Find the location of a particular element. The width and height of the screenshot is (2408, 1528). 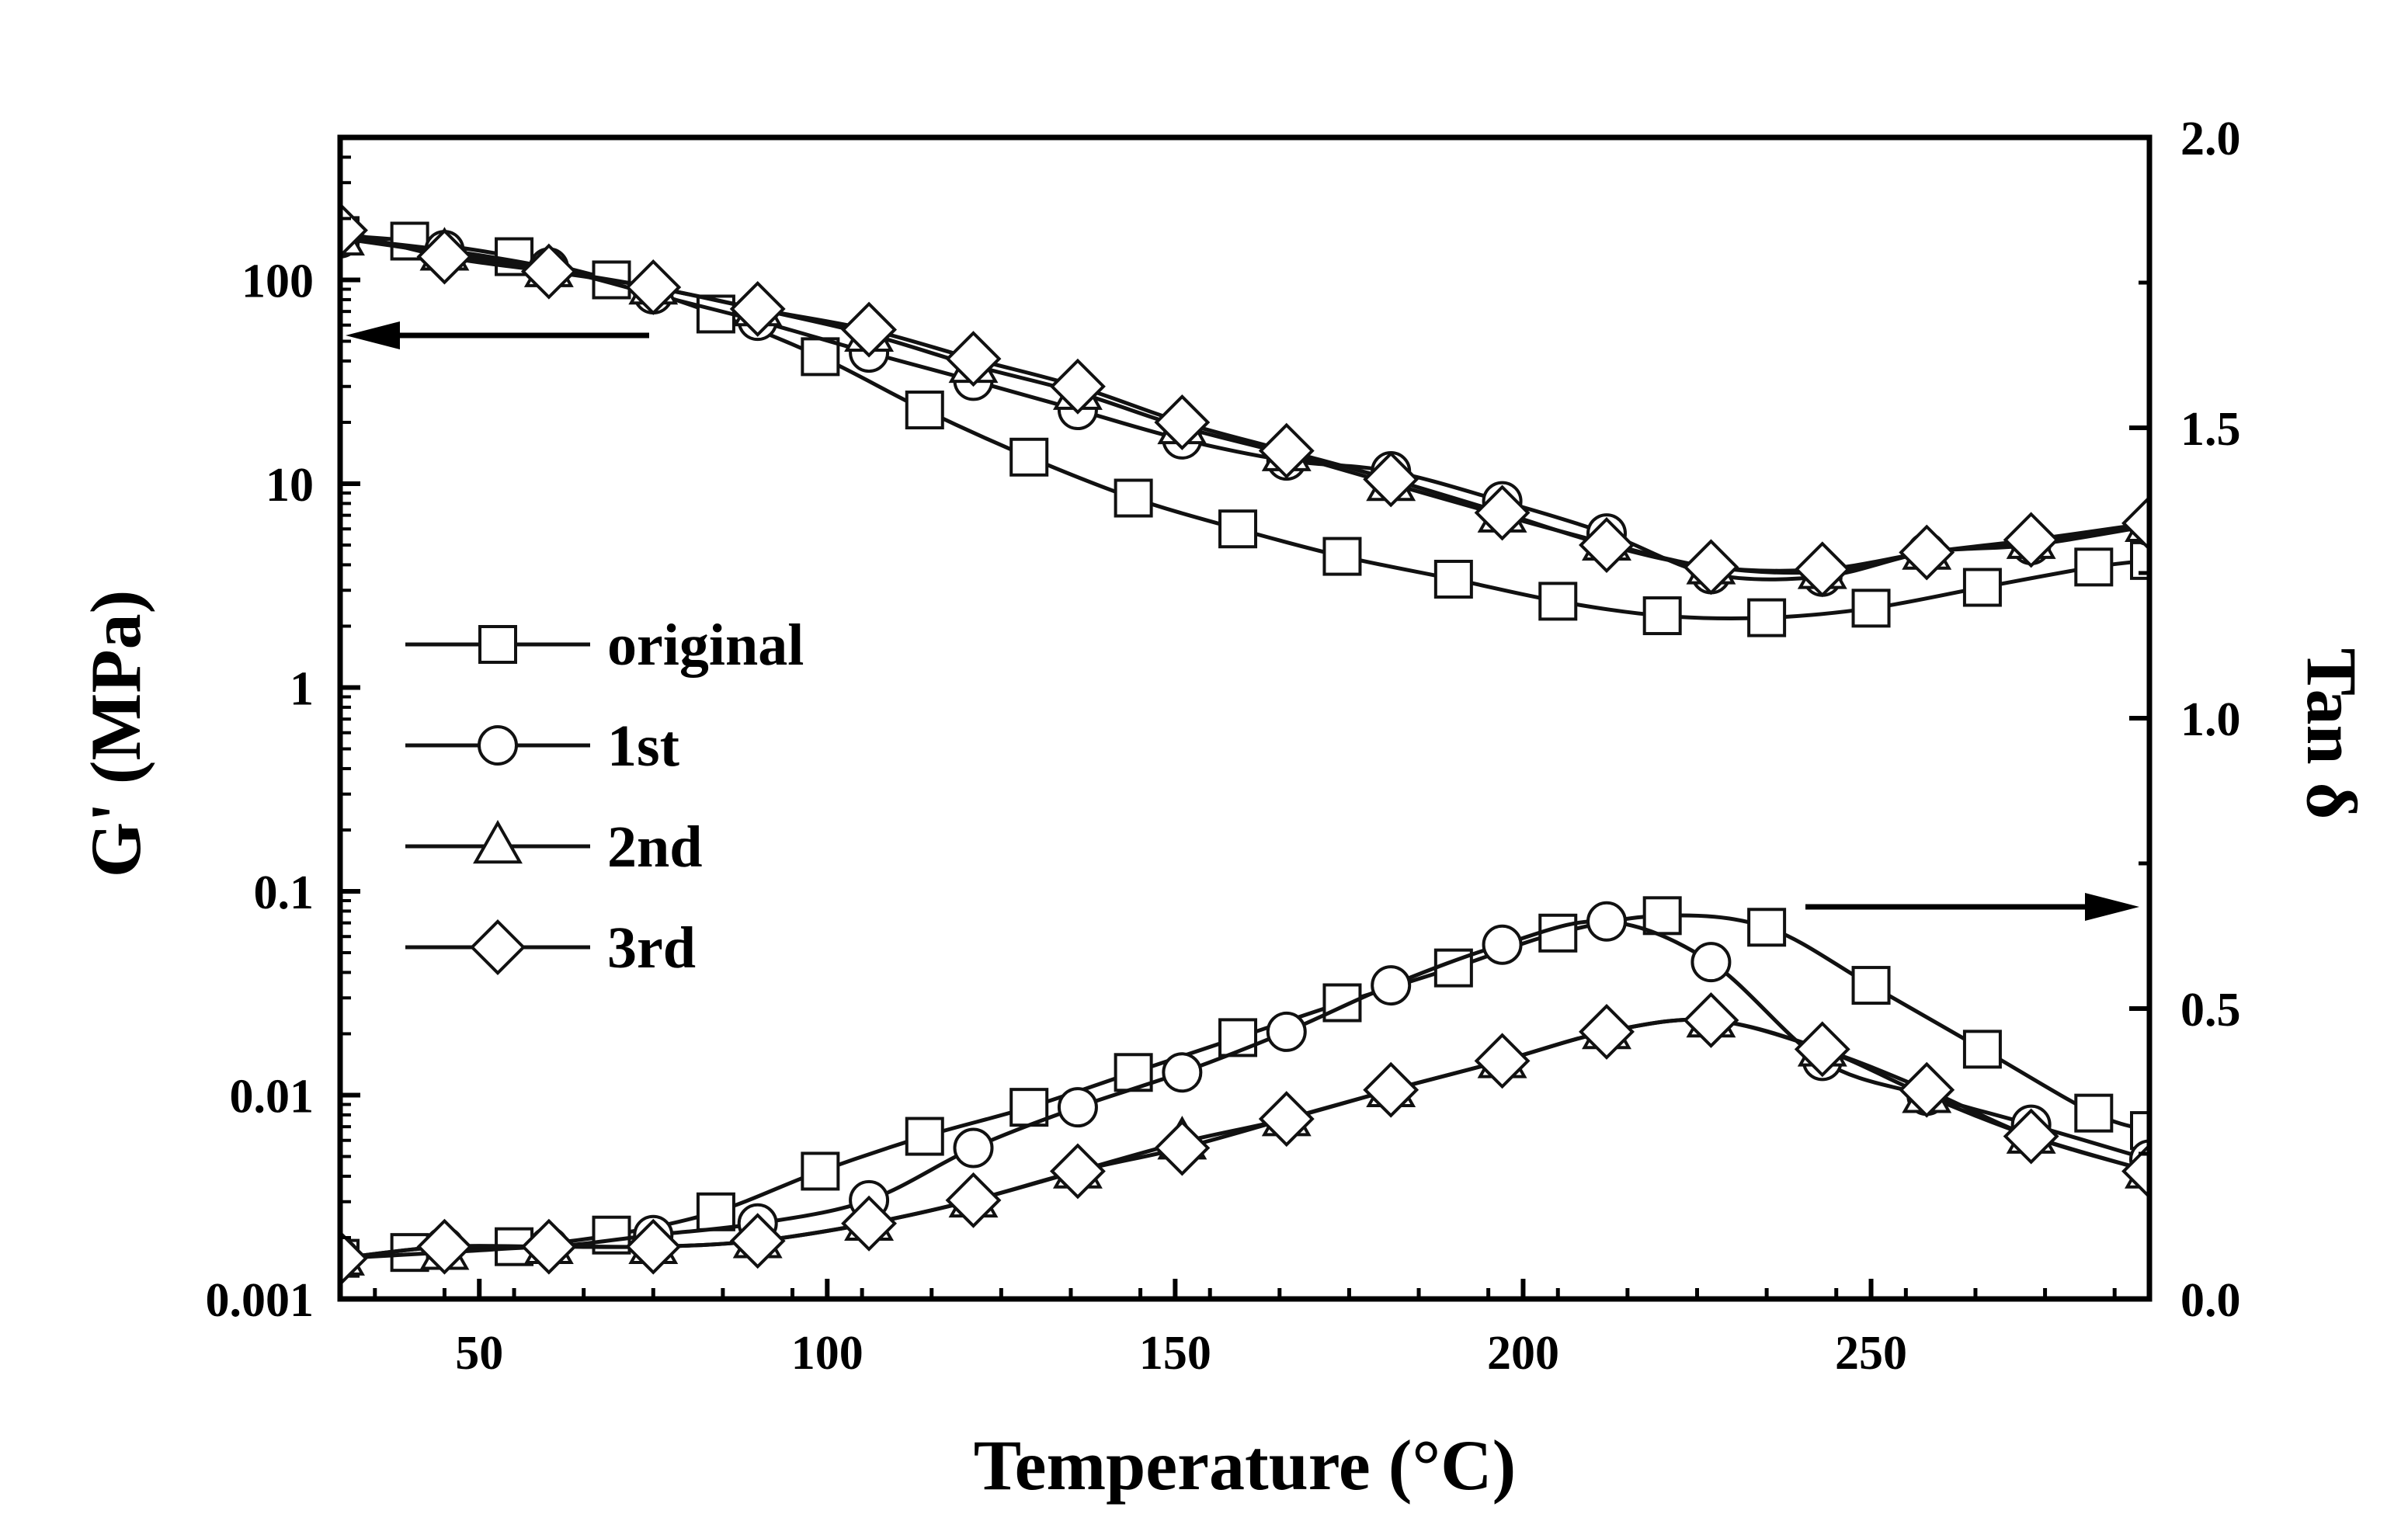

legend-entry-3rd: 3rd is located at coordinates (551, 948).